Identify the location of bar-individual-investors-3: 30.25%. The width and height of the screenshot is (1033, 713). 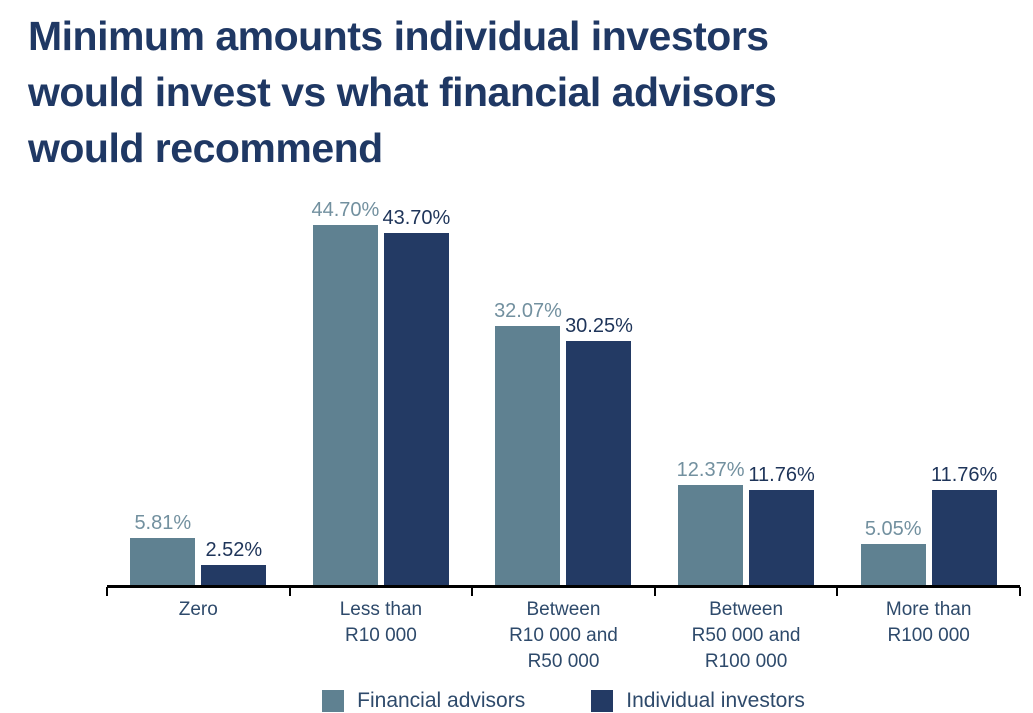
(599, 450).